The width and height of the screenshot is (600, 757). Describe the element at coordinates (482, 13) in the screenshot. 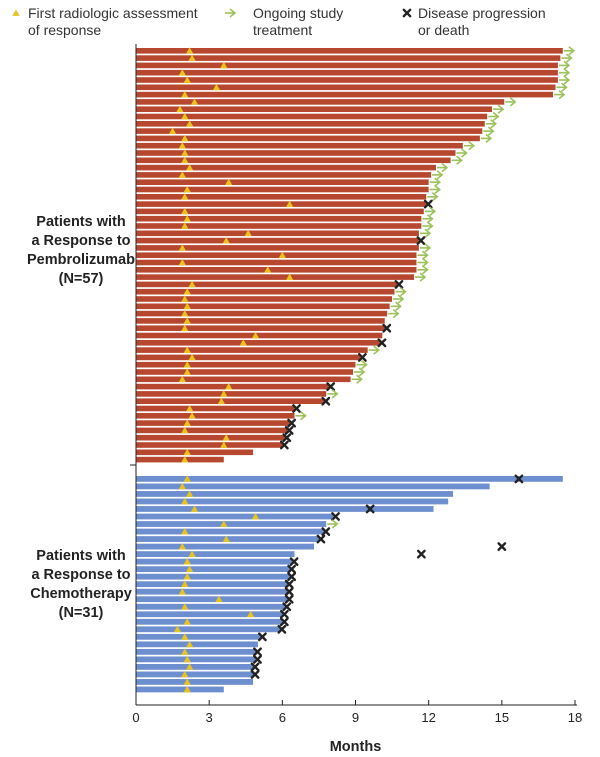

I see `legend-label-progression: Disease progression` at that location.